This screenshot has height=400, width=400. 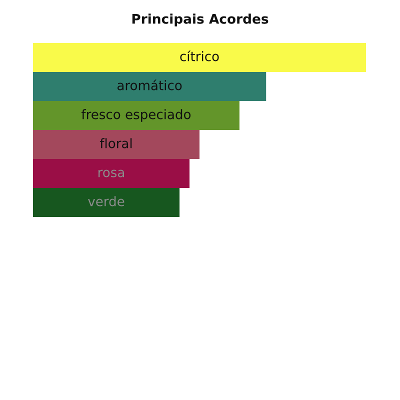 I want to click on y-tick-label: aromático, so click(x=149, y=85).